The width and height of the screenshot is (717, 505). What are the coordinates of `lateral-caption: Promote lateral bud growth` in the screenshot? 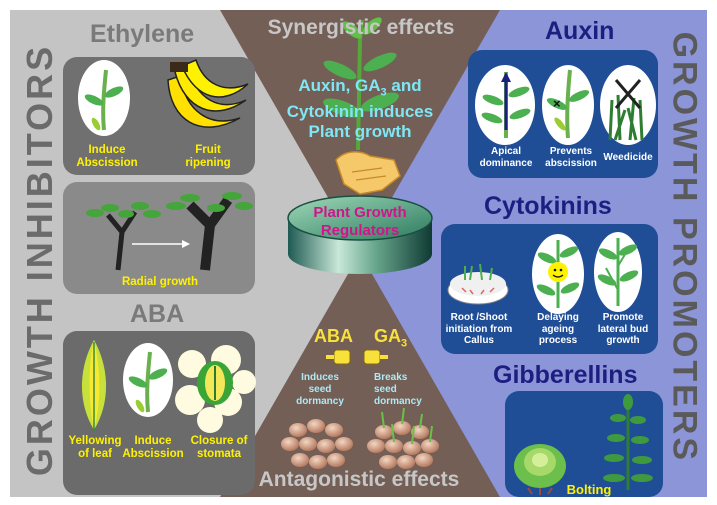 It's located at (623, 329).